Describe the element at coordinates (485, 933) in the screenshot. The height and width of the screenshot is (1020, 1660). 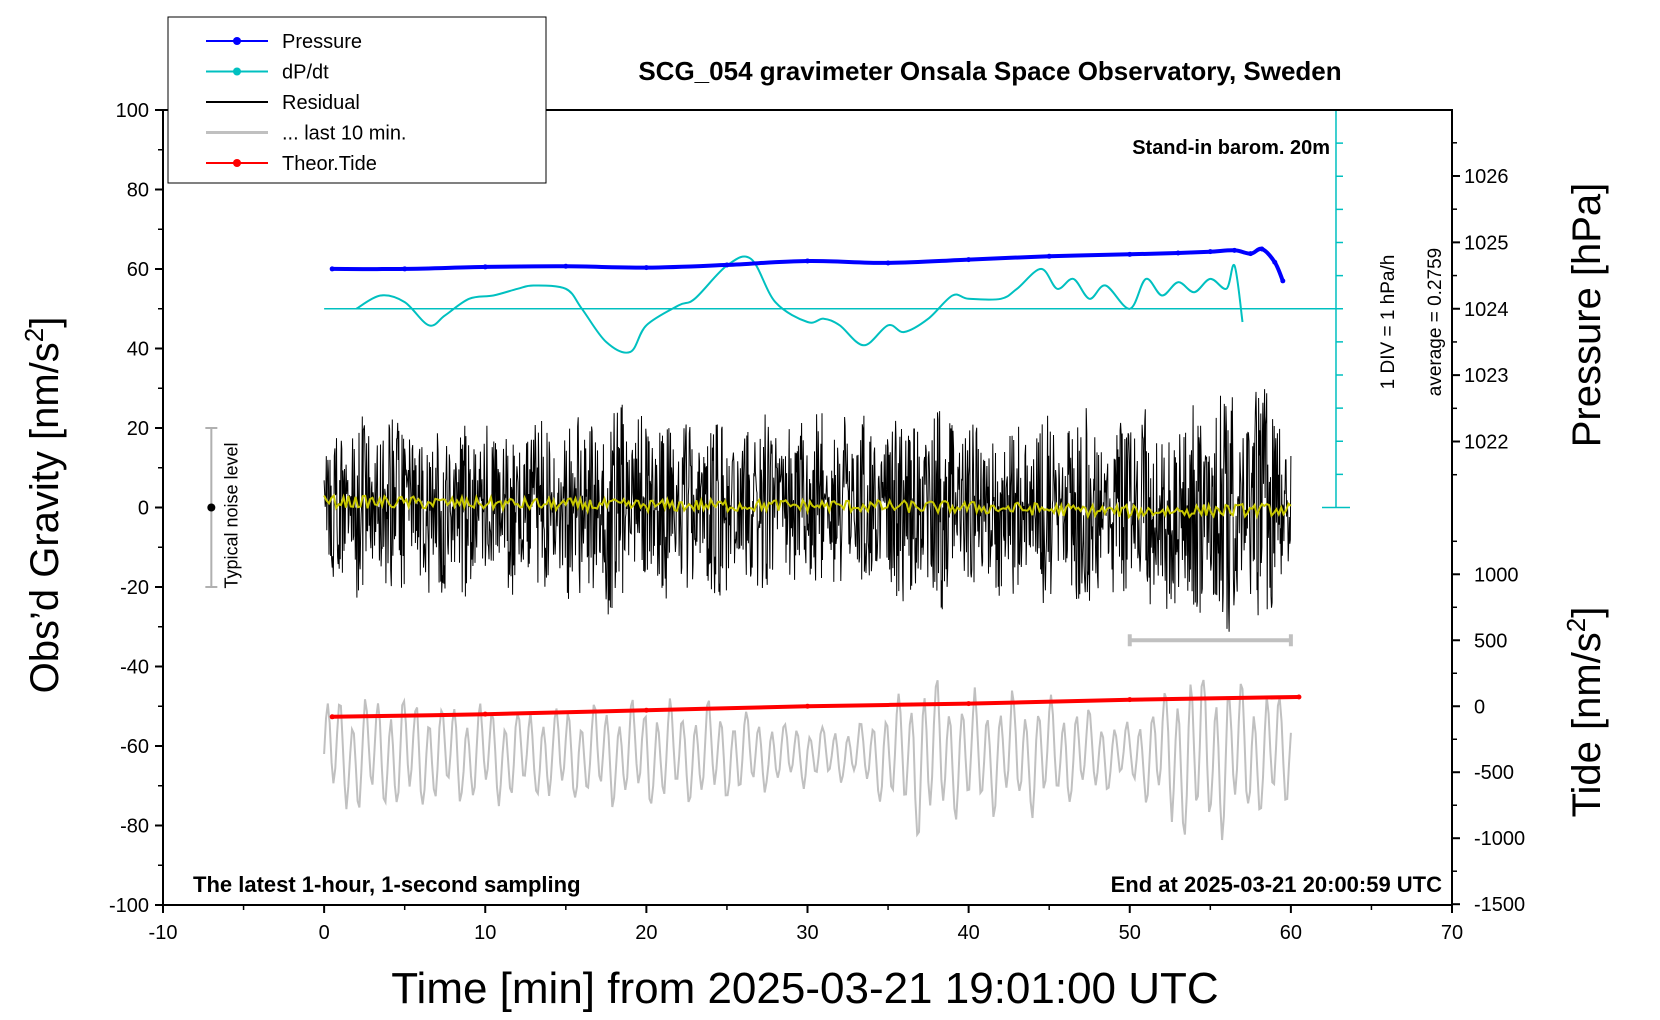
I see `x-axis-tick-label: 10` at that location.